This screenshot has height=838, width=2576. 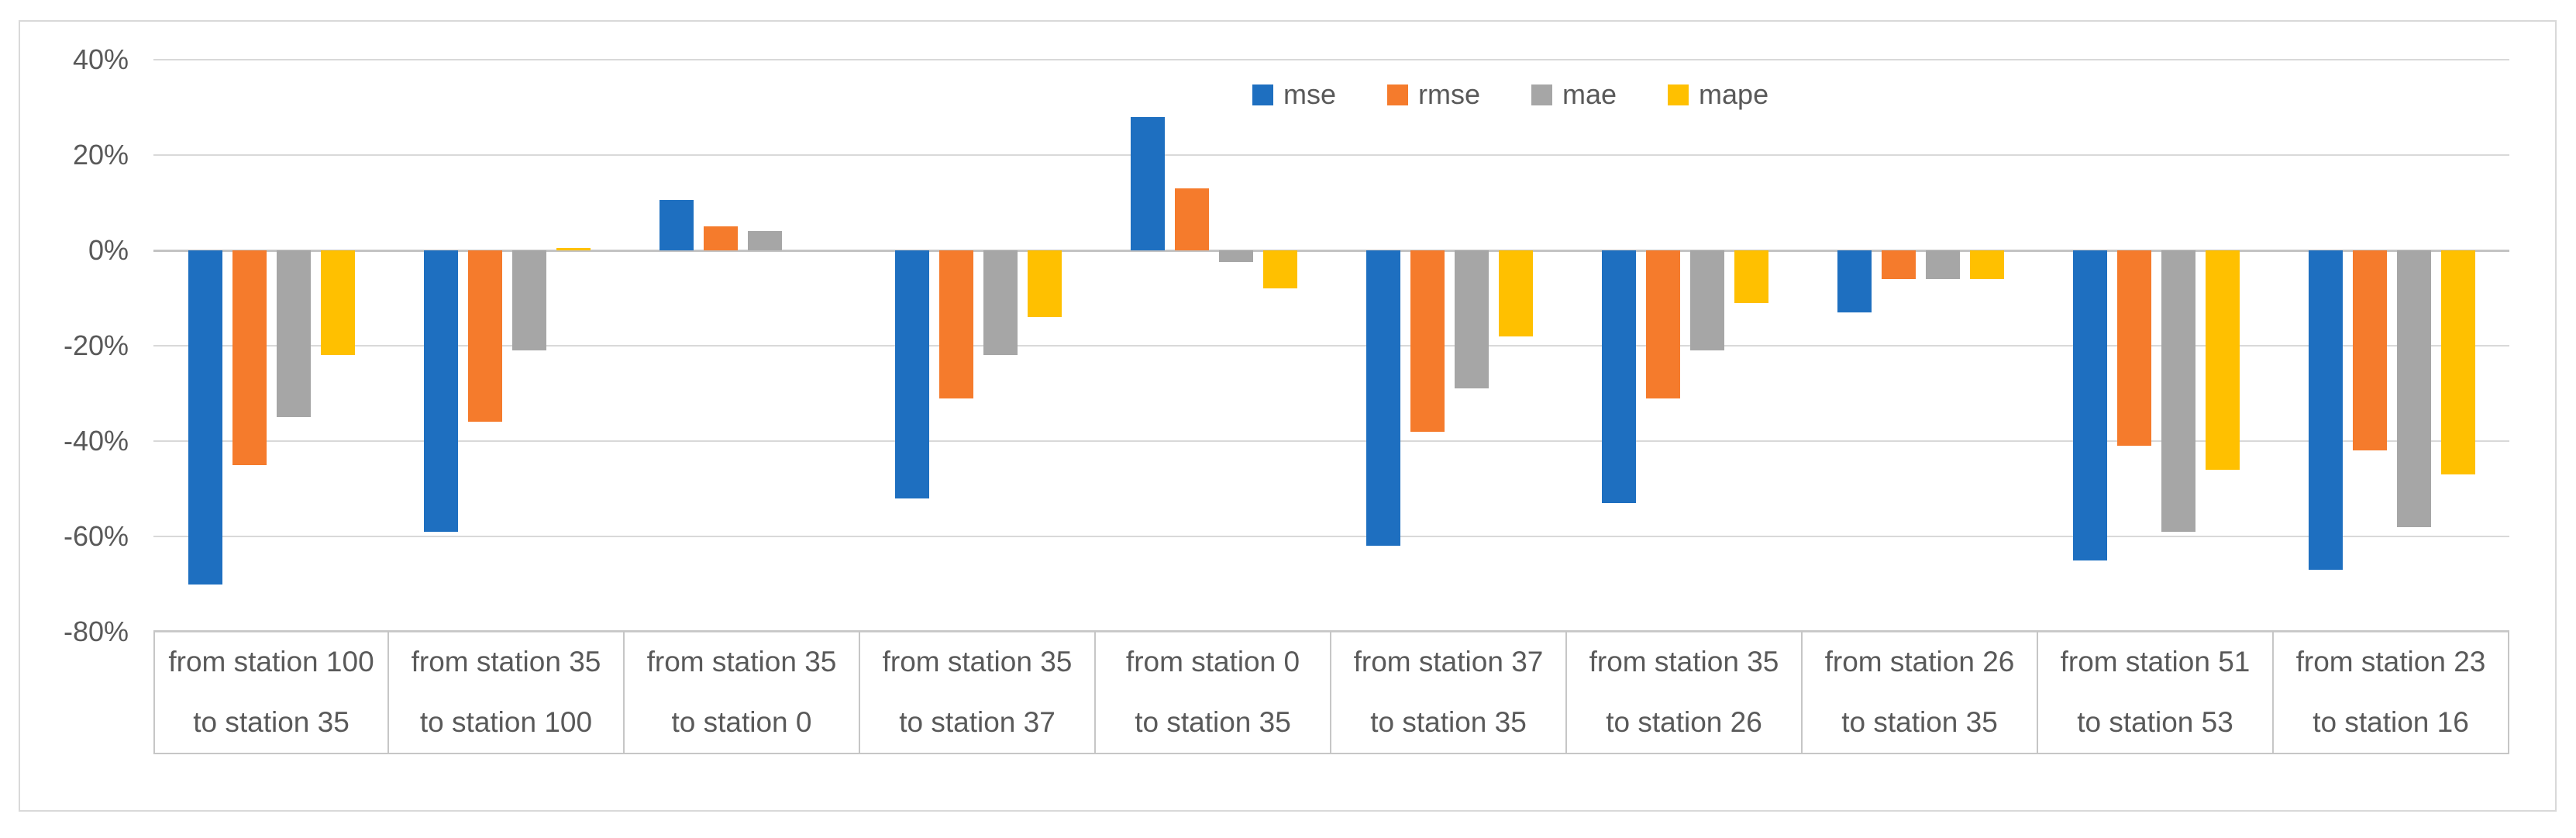 I want to click on category-line1: from station 100, so click(x=271, y=662).